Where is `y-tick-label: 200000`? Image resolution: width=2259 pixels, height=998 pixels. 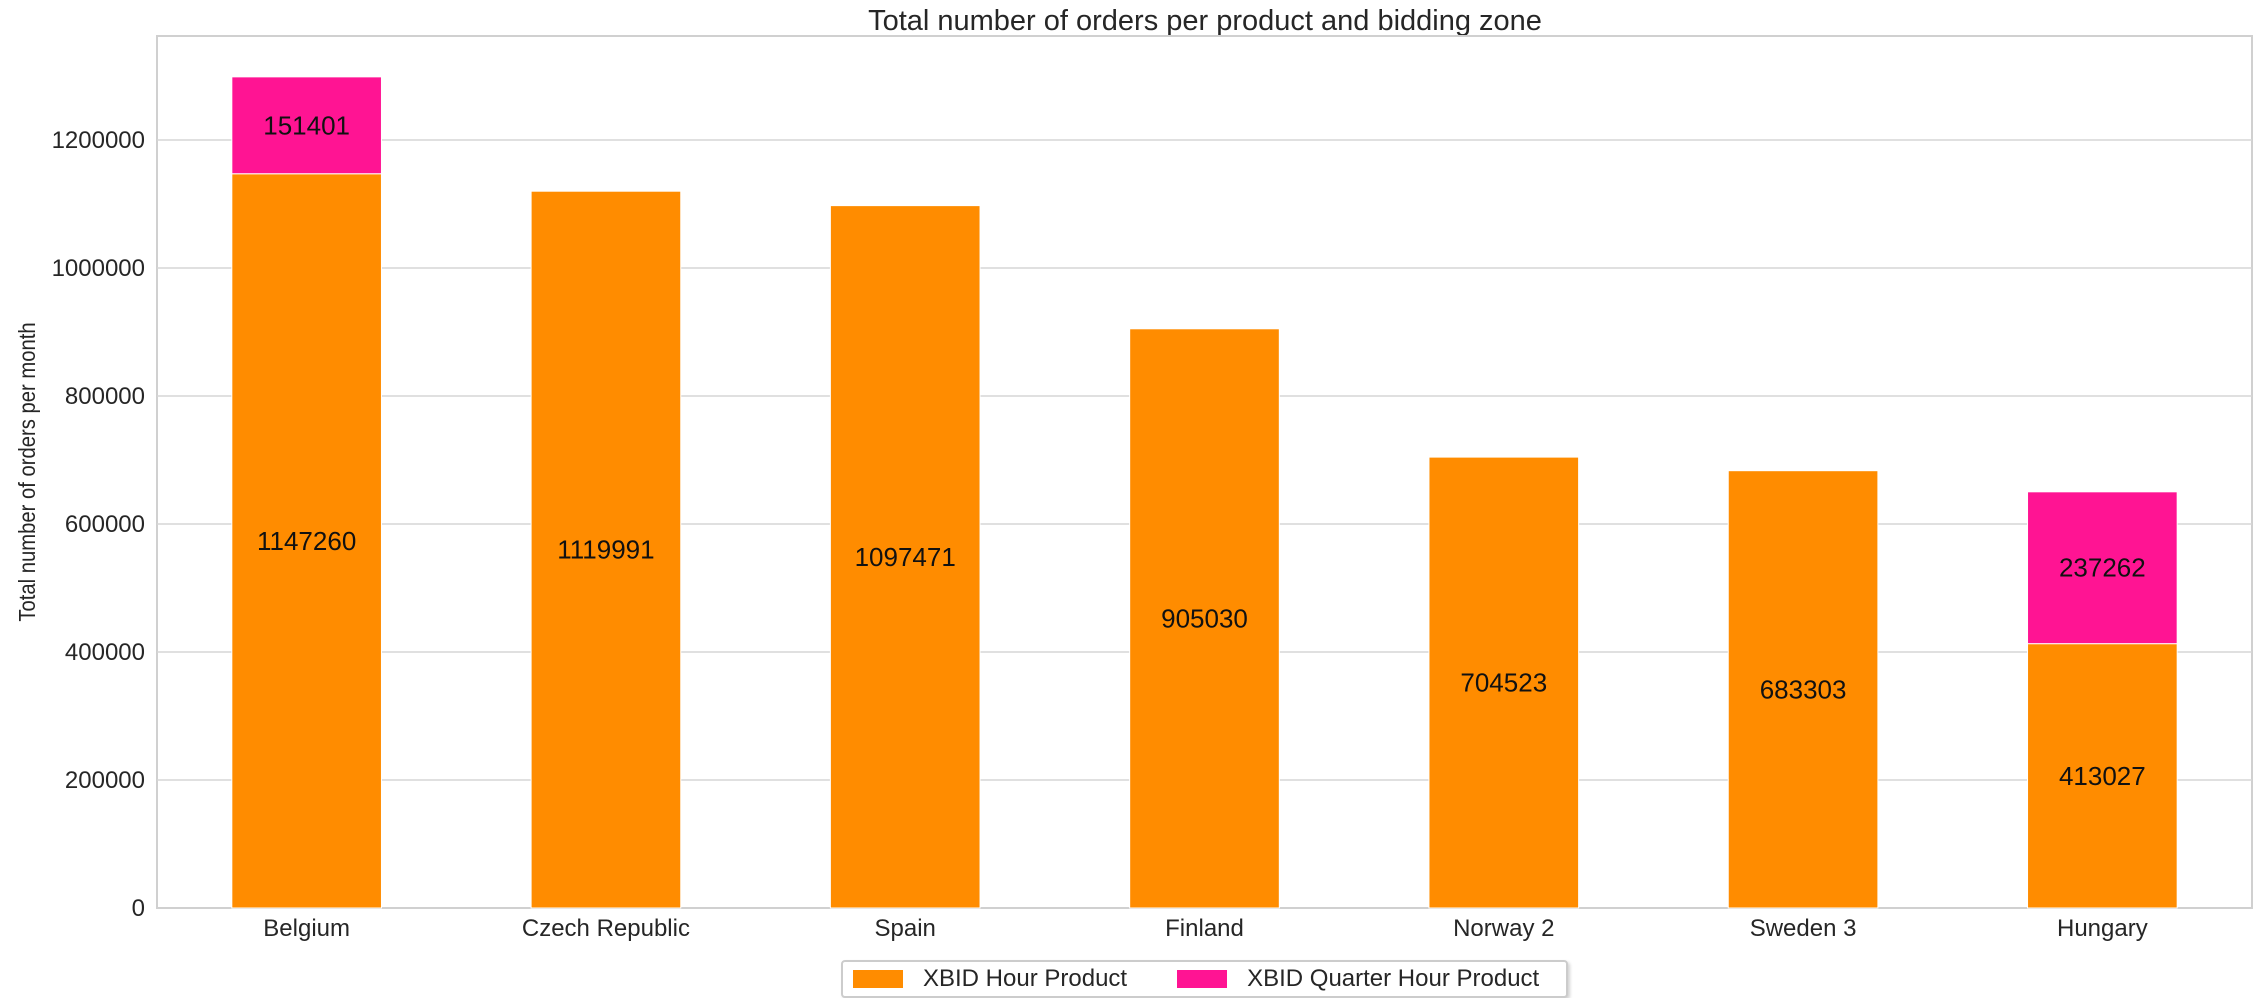
y-tick-label: 200000 is located at coordinates (105, 780).